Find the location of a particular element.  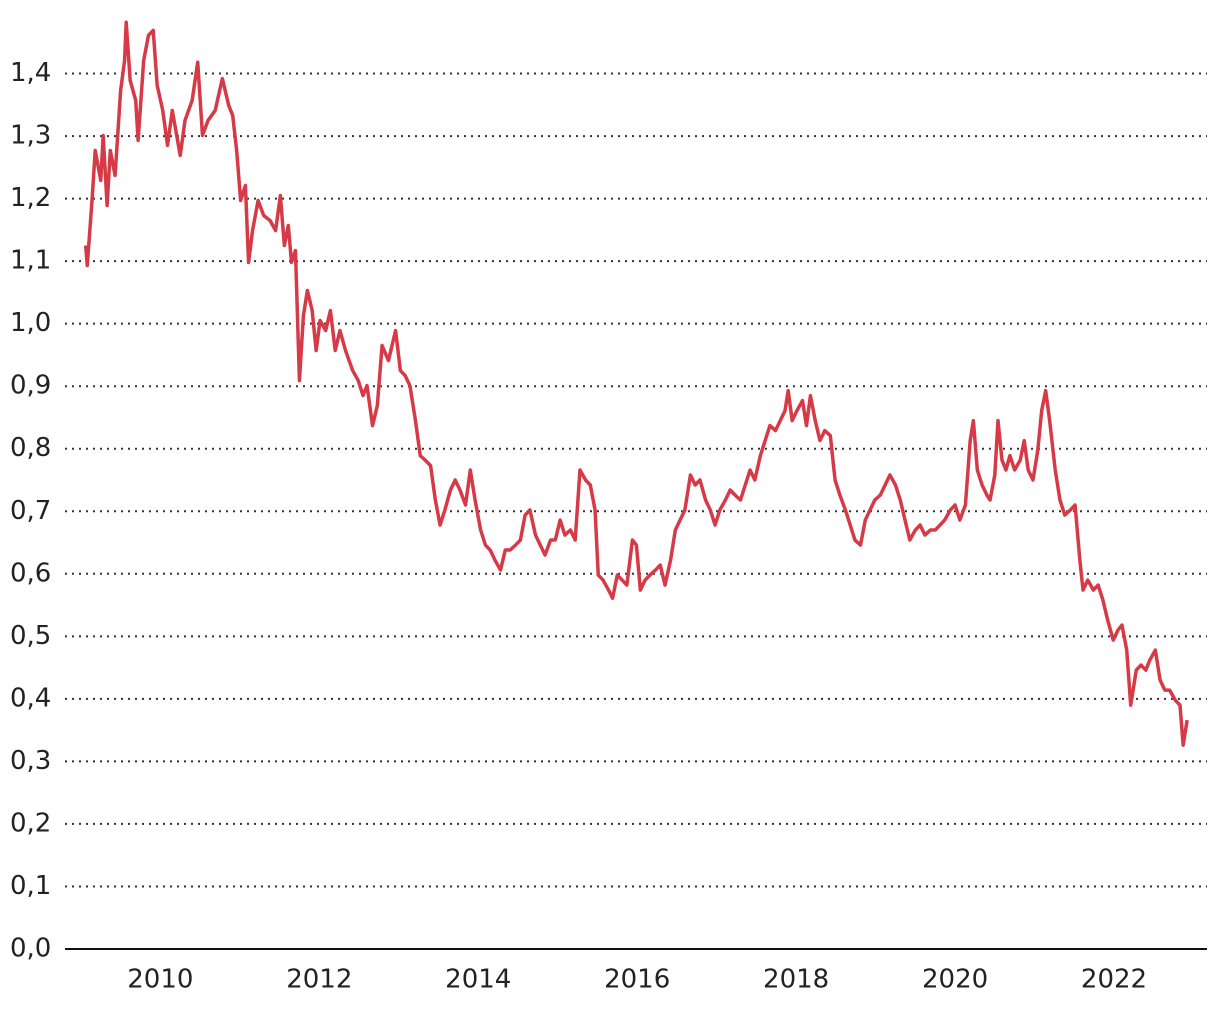

y-tick-label: 0,8 is located at coordinates (30, 448).